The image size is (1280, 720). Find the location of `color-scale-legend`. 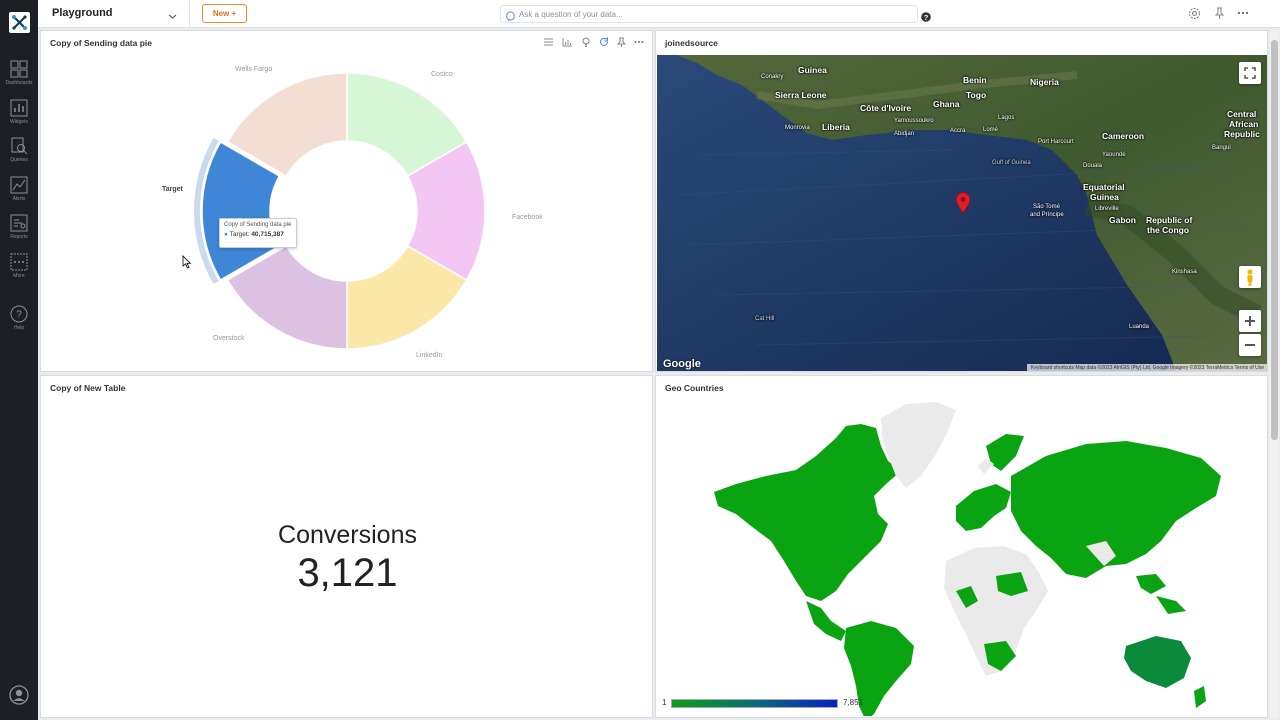

color-scale-legend is located at coordinates (754, 703).